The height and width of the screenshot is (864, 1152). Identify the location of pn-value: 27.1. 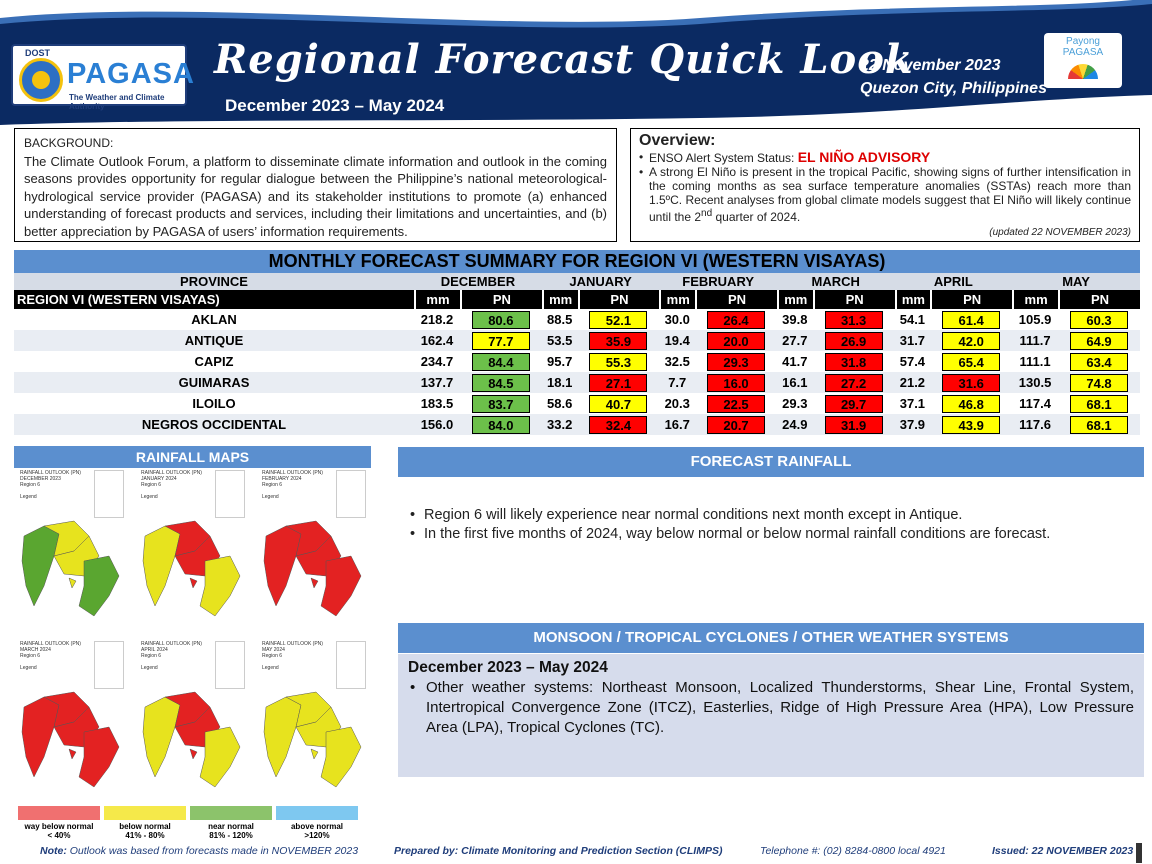
(618, 382).